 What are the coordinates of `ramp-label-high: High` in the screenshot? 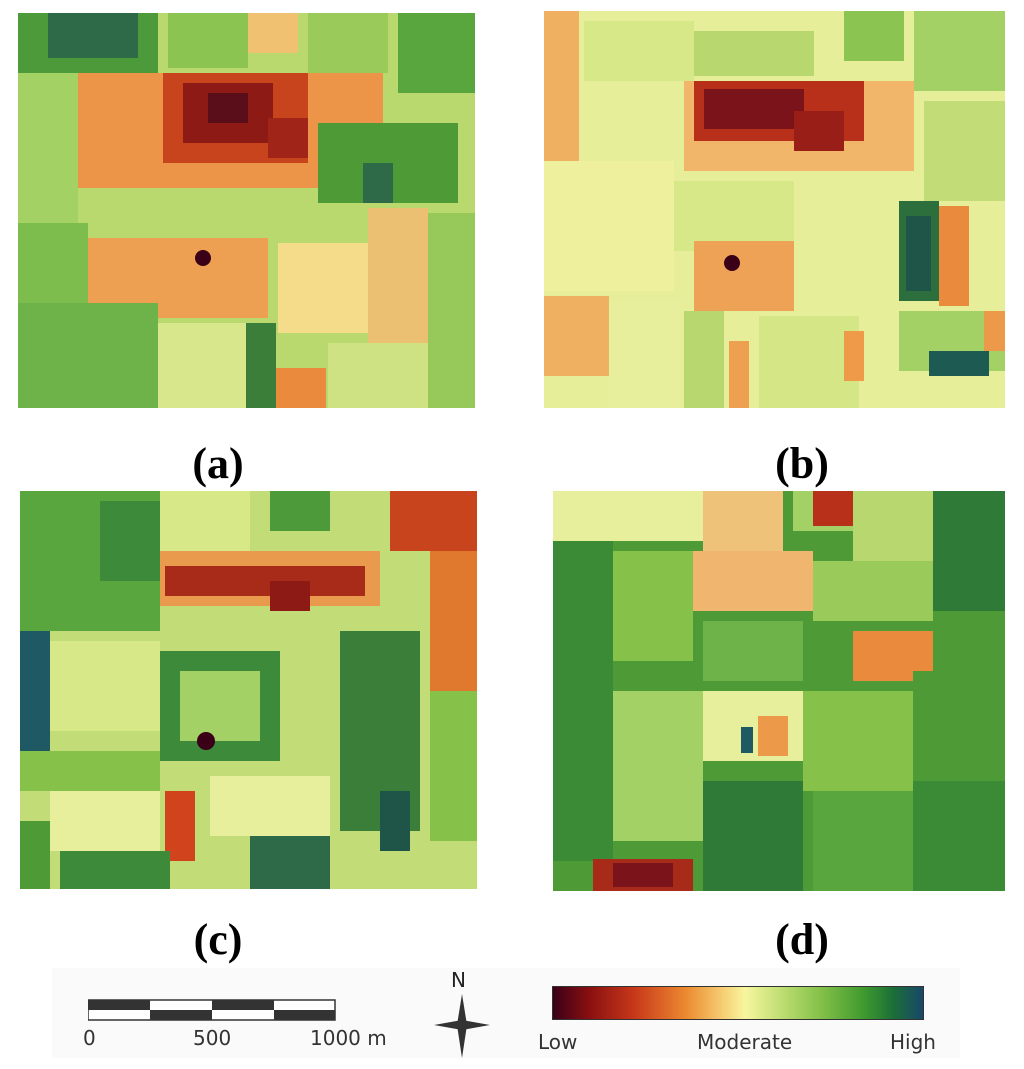 It's located at (913, 1042).